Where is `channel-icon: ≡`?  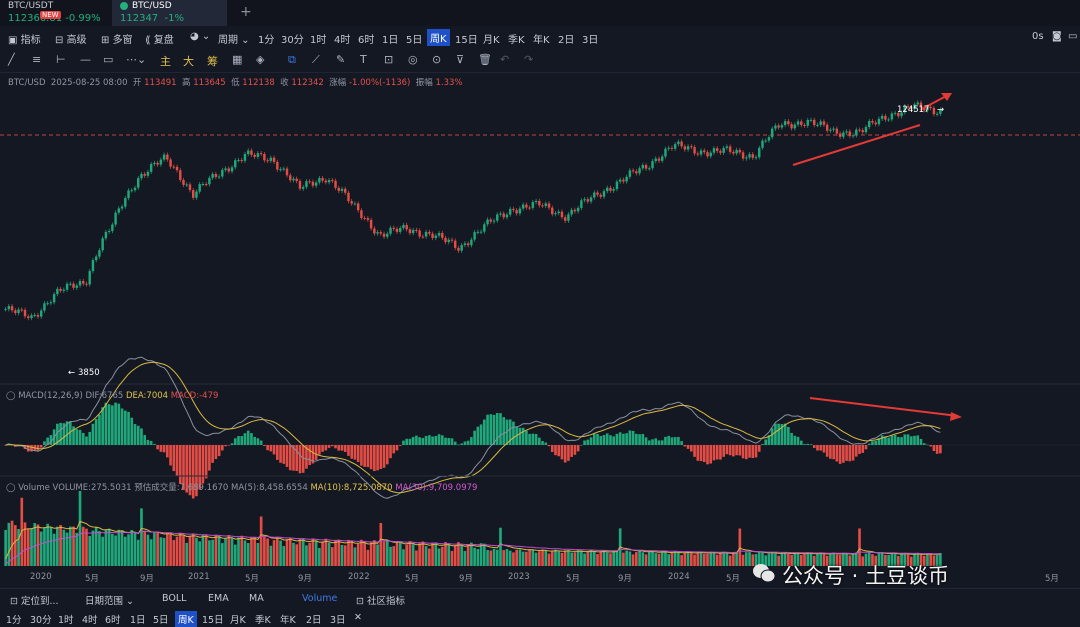
channel-icon: ≡ is located at coordinates (37, 59).